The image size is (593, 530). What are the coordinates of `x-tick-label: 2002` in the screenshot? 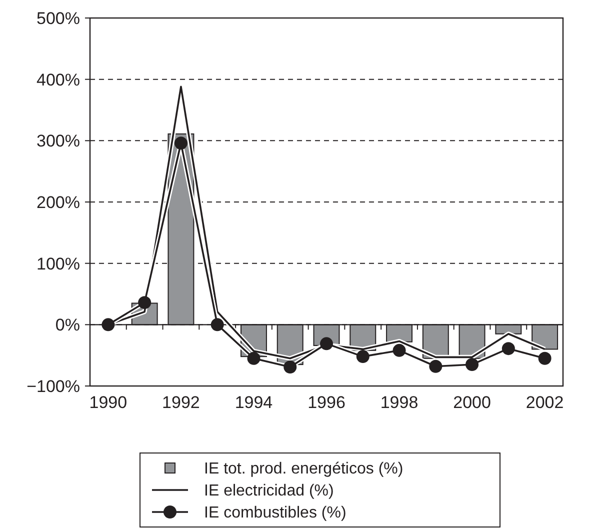 It's located at (545, 402).